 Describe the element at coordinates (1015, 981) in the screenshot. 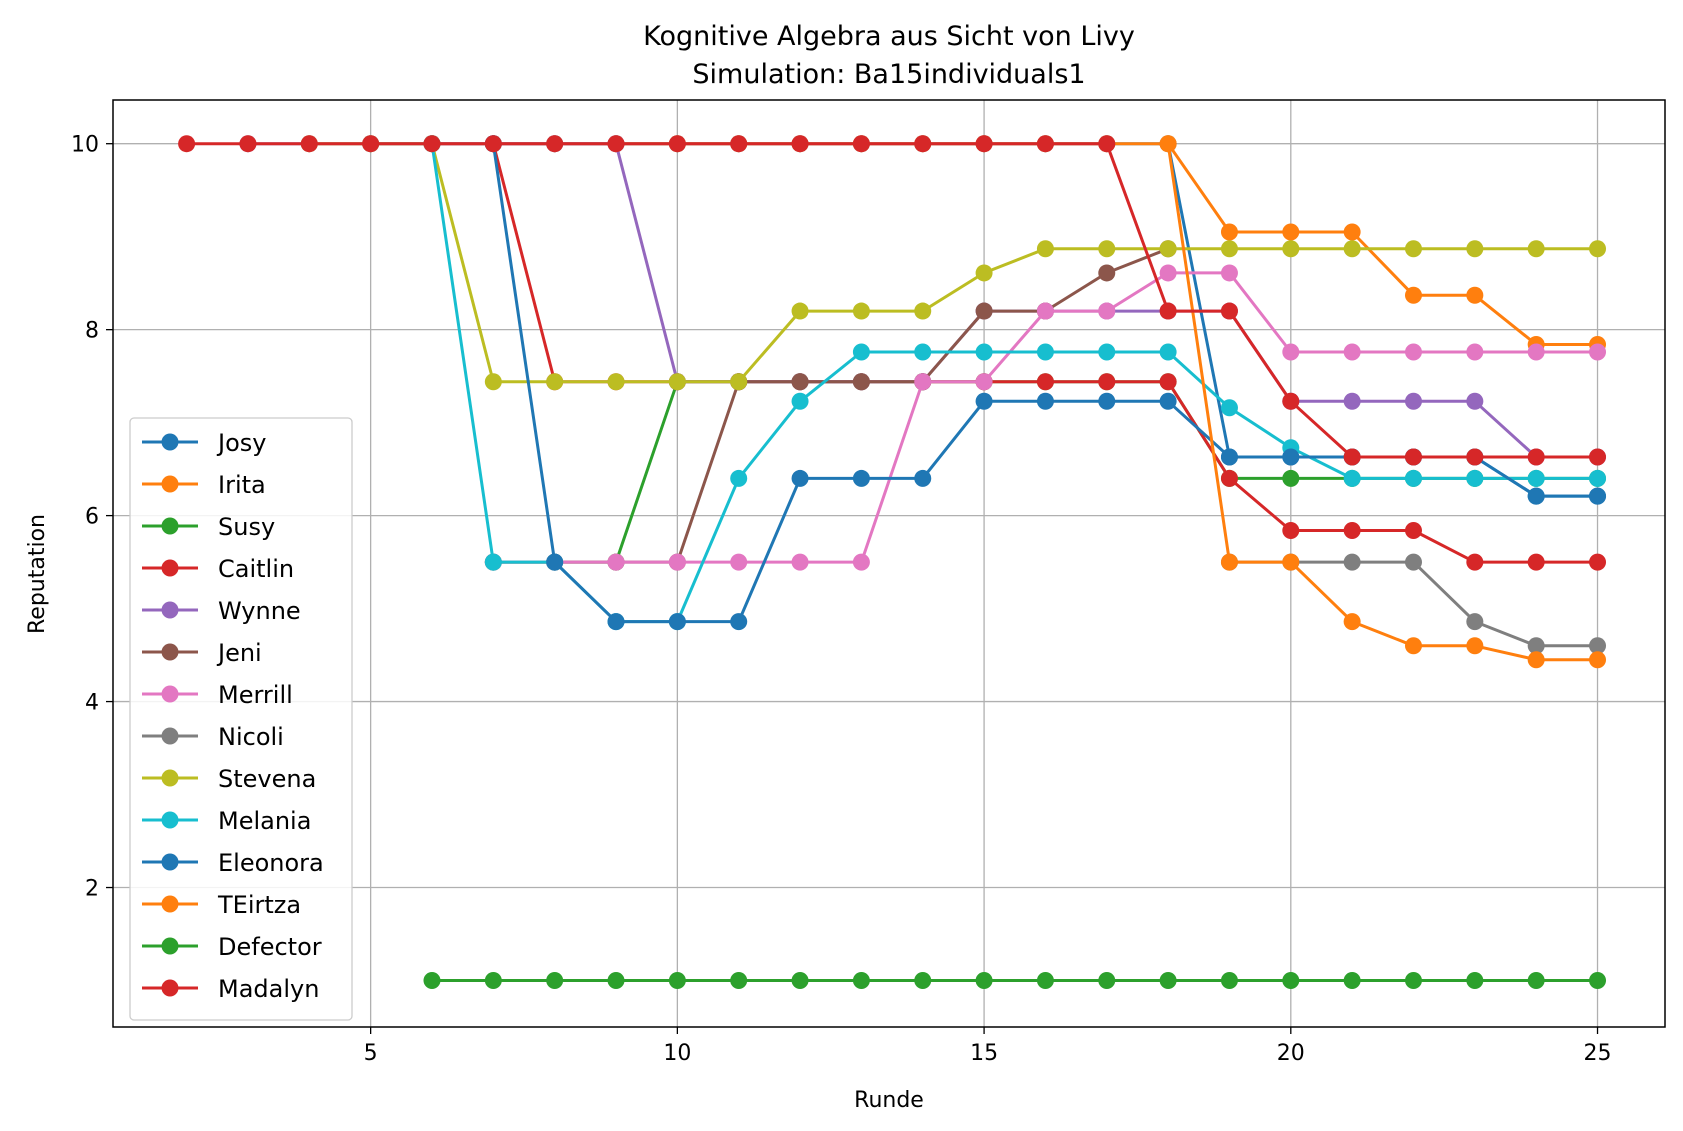

I see `series-defector` at that location.